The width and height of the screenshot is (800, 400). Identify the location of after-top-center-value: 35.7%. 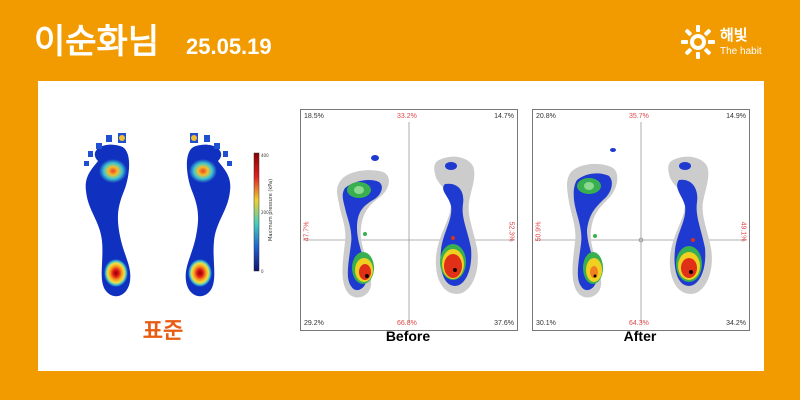
(639, 116).